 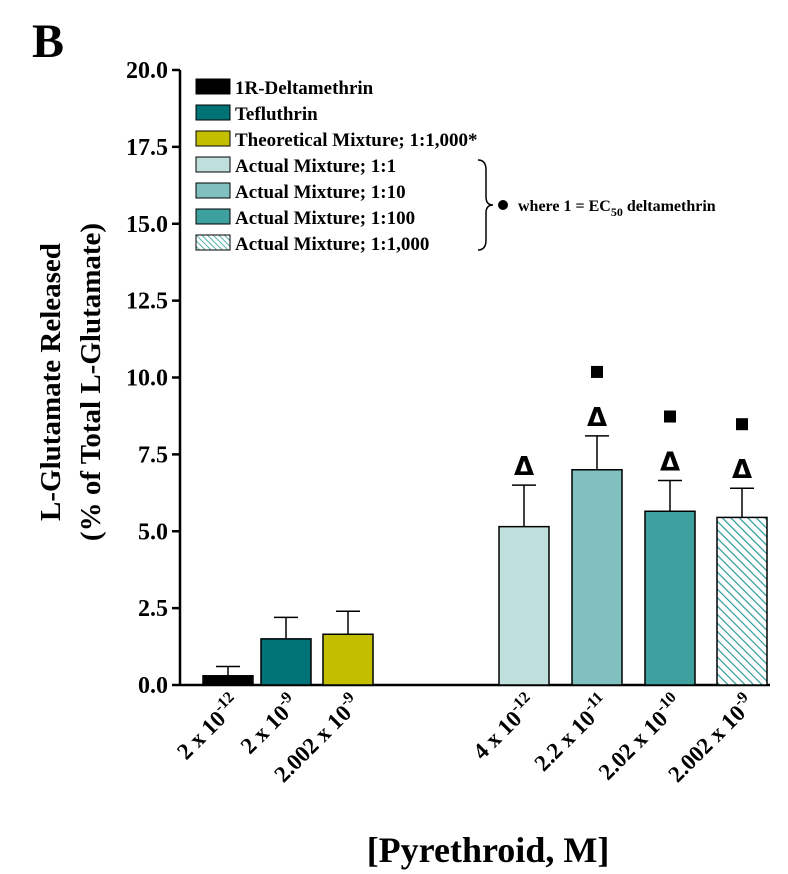 I want to click on x-tick-text: 4 x 10-12, so click(x=504, y=727).